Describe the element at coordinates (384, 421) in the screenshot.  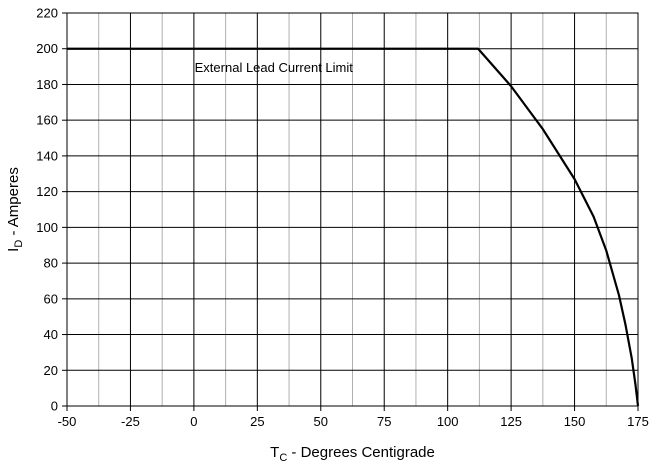
I see `x-tick-label: 75` at that location.